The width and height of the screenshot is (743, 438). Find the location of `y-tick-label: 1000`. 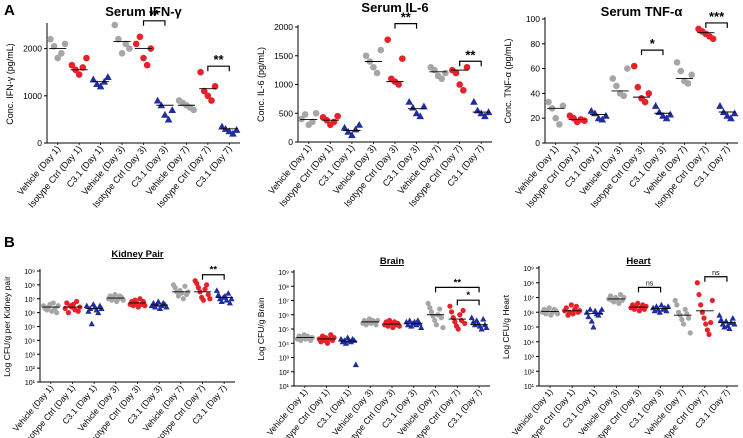

y-tick-label: 1000 is located at coordinates (283, 85).